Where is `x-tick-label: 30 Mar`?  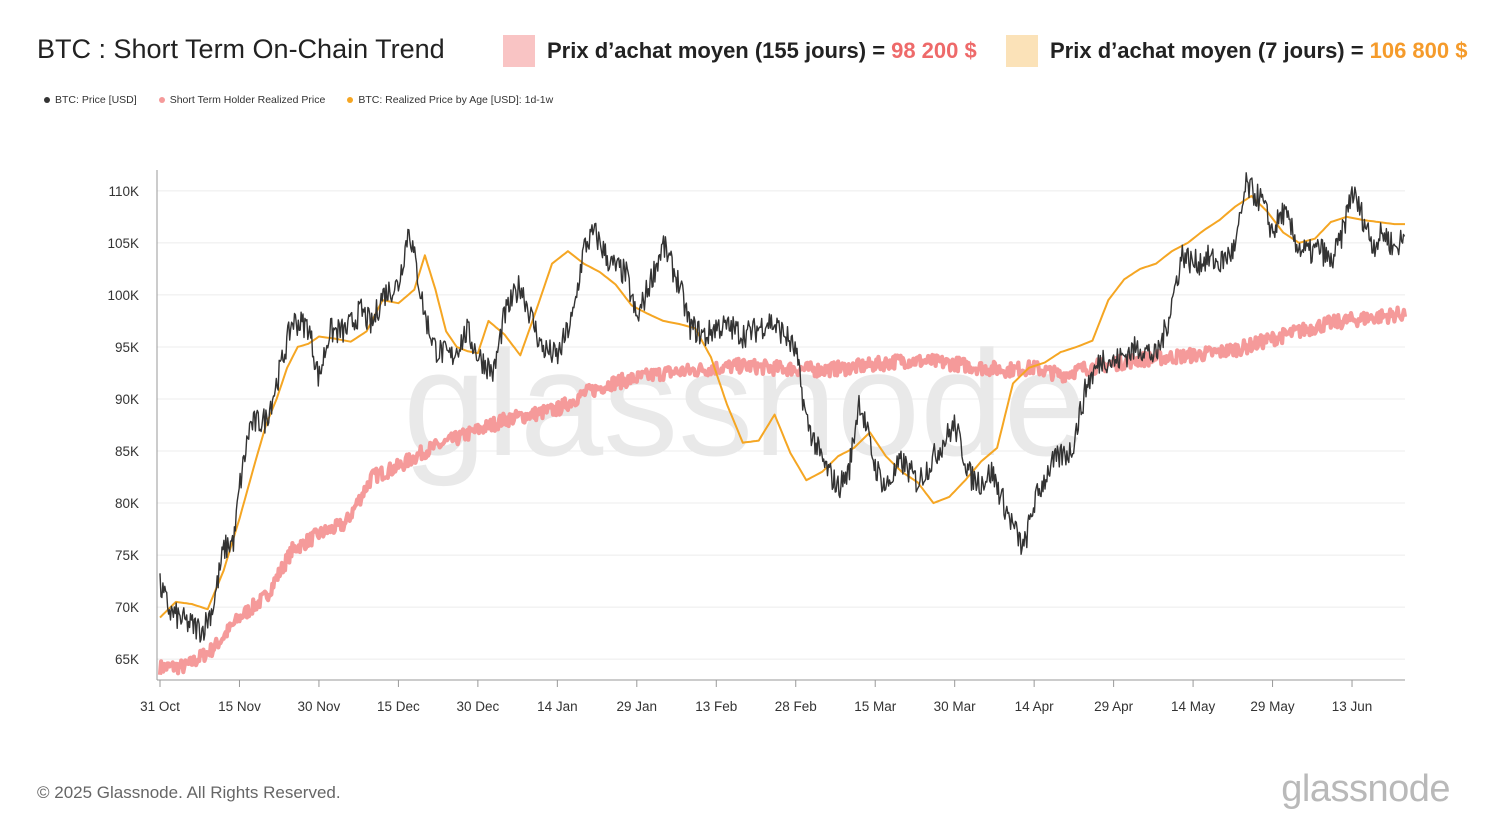
x-tick-label: 30 Mar is located at coordinates (955, 706).